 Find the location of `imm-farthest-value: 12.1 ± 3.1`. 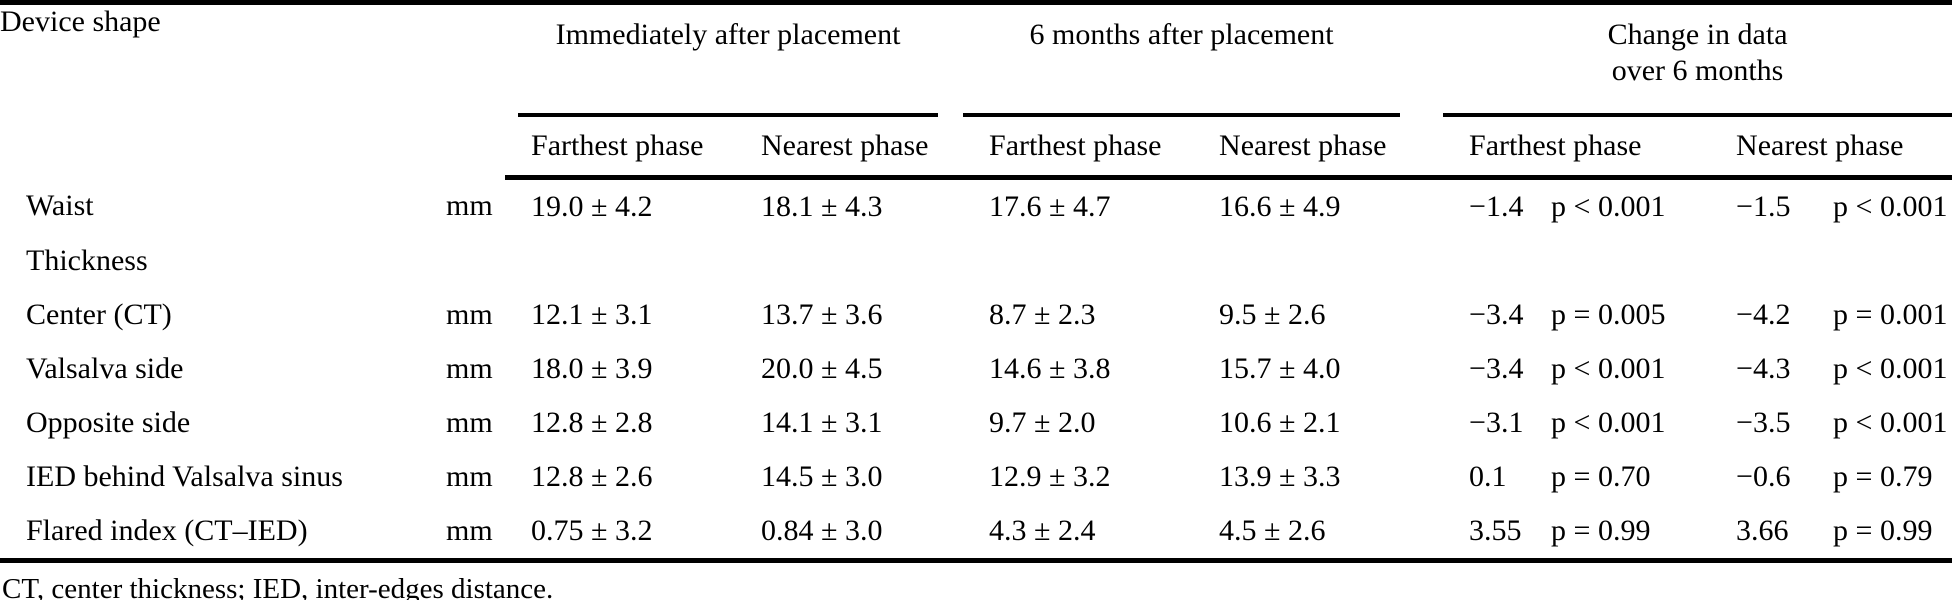

imm-farthest-value: 12.1 ± 3.1 is located at coordinates (592, 314).